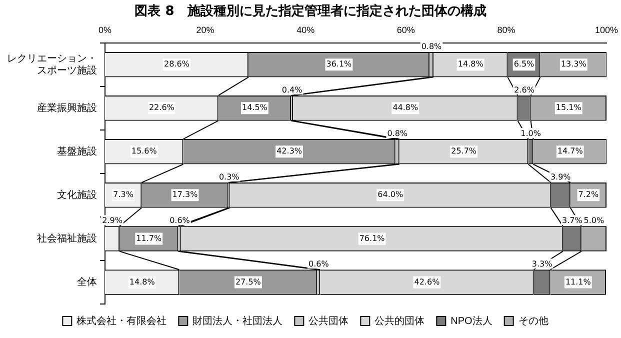 The width and height of the screenshot is (621, 338). I want to click on y-tick-label: 社会福祉施設, so click(67, 238).